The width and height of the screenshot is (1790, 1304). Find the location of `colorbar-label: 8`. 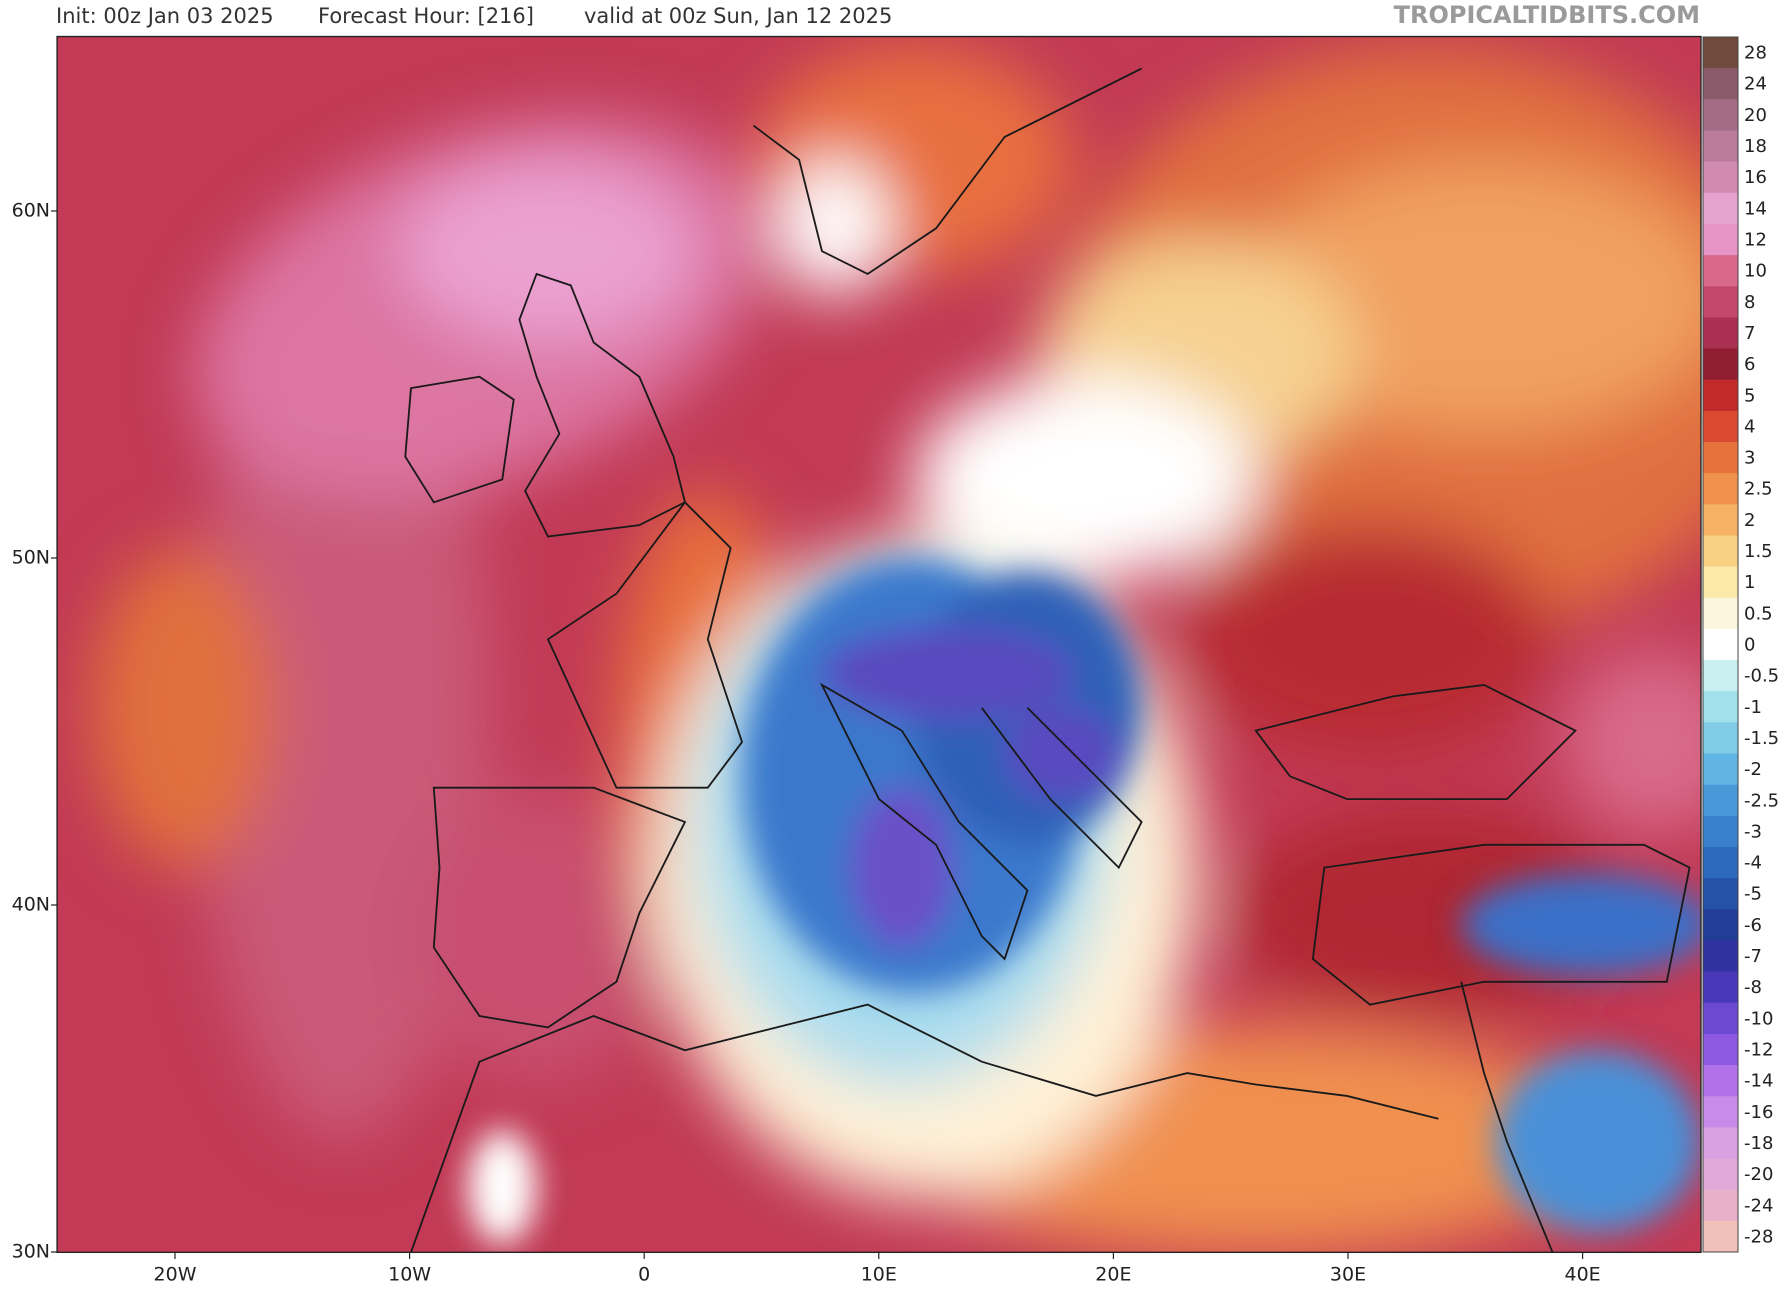

colorbar-label: 8 is located at coordinates (1749, 302).